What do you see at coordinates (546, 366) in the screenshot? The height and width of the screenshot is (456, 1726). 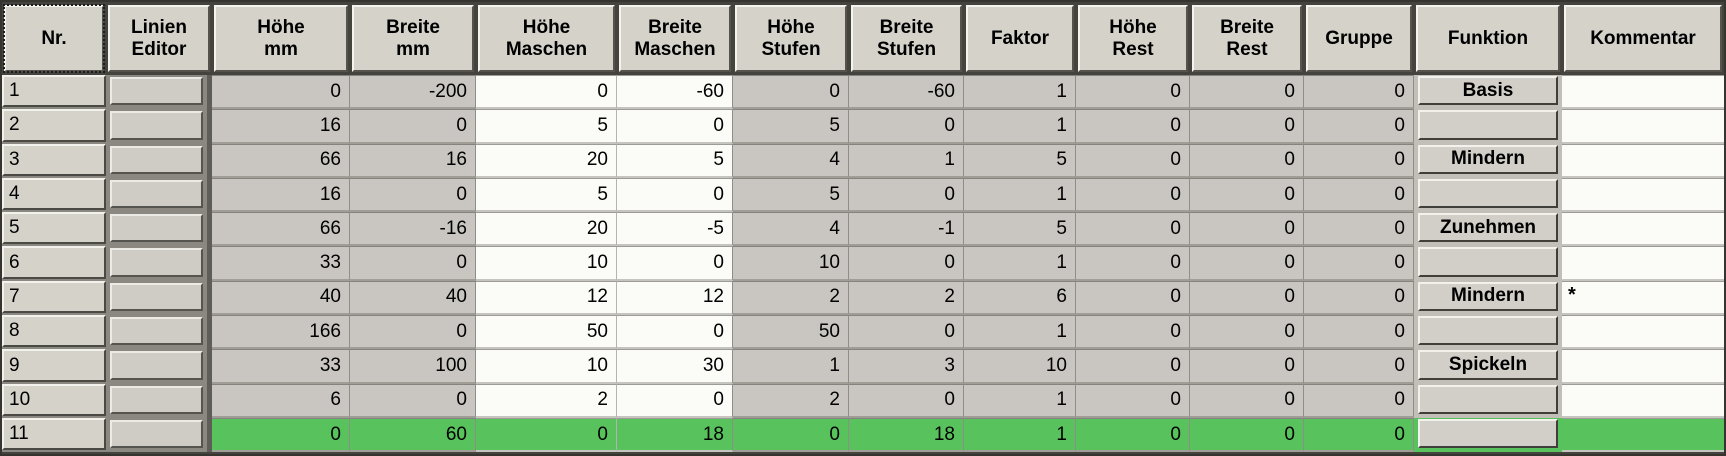 I see `hoehe-maschen-cell: 10` at bounding box center [546, 366].